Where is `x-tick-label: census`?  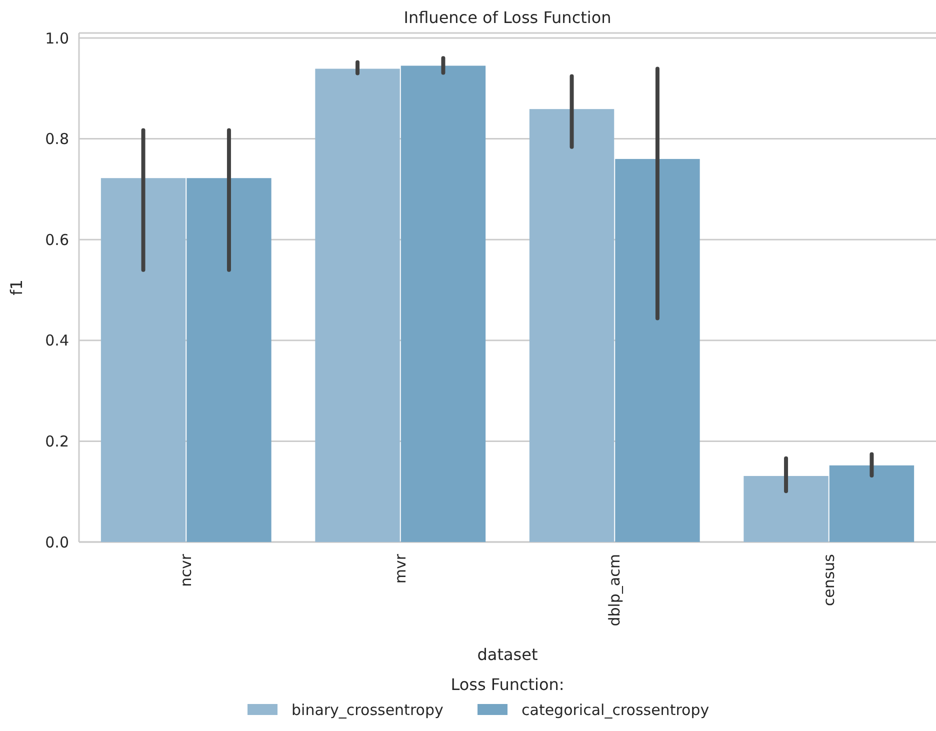 x-tick-label: census is located at coordinates (829, 580).